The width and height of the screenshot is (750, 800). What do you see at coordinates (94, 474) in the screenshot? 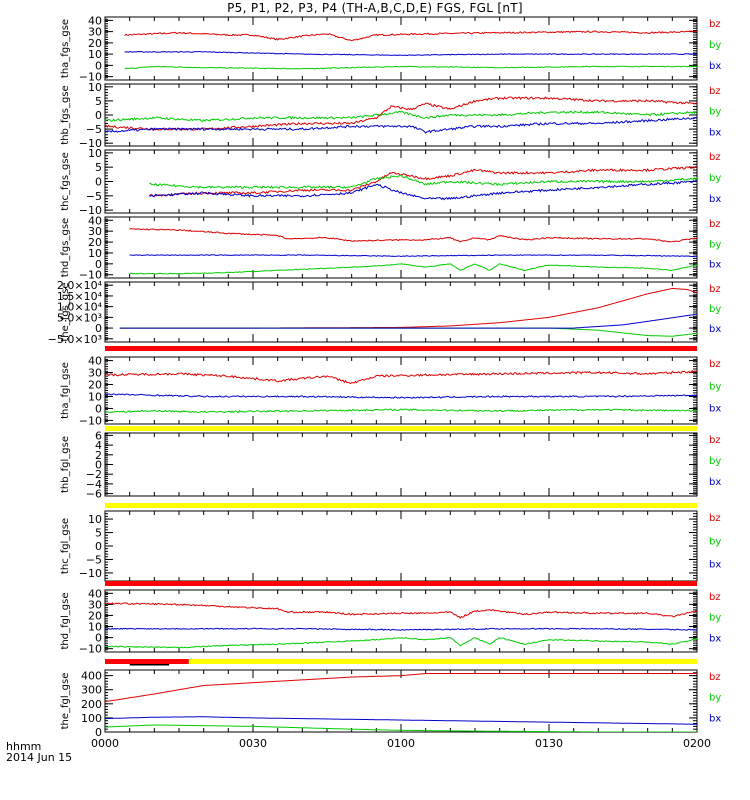
I see `y-tick-label: −2` at bounding box center [94, 474].